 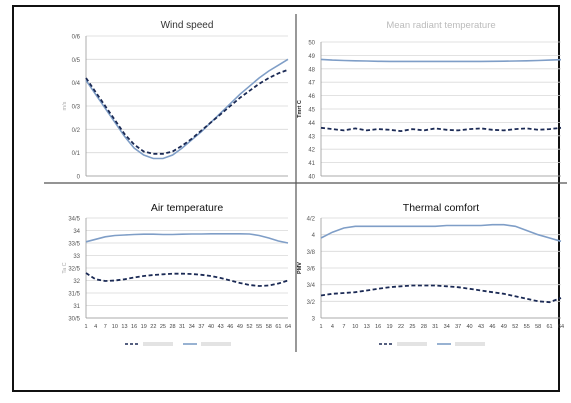 I want to click on y-tick-label: 50, so click(x=311, y=44).